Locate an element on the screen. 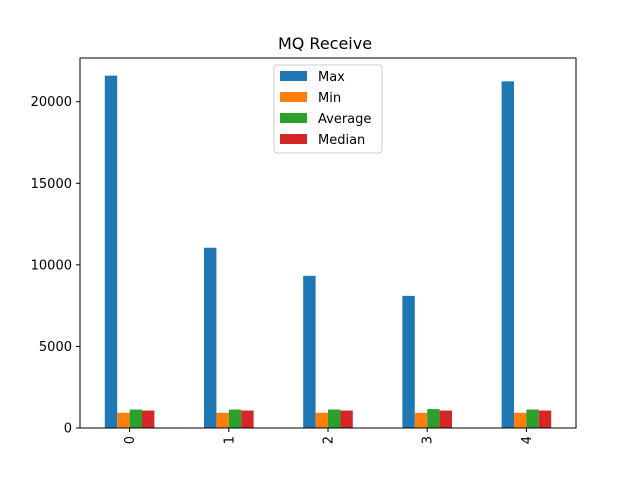 This screenshot has width=640, height=480. x-axis: 0 1 2 3 4 is located at coordinates (329, 436).